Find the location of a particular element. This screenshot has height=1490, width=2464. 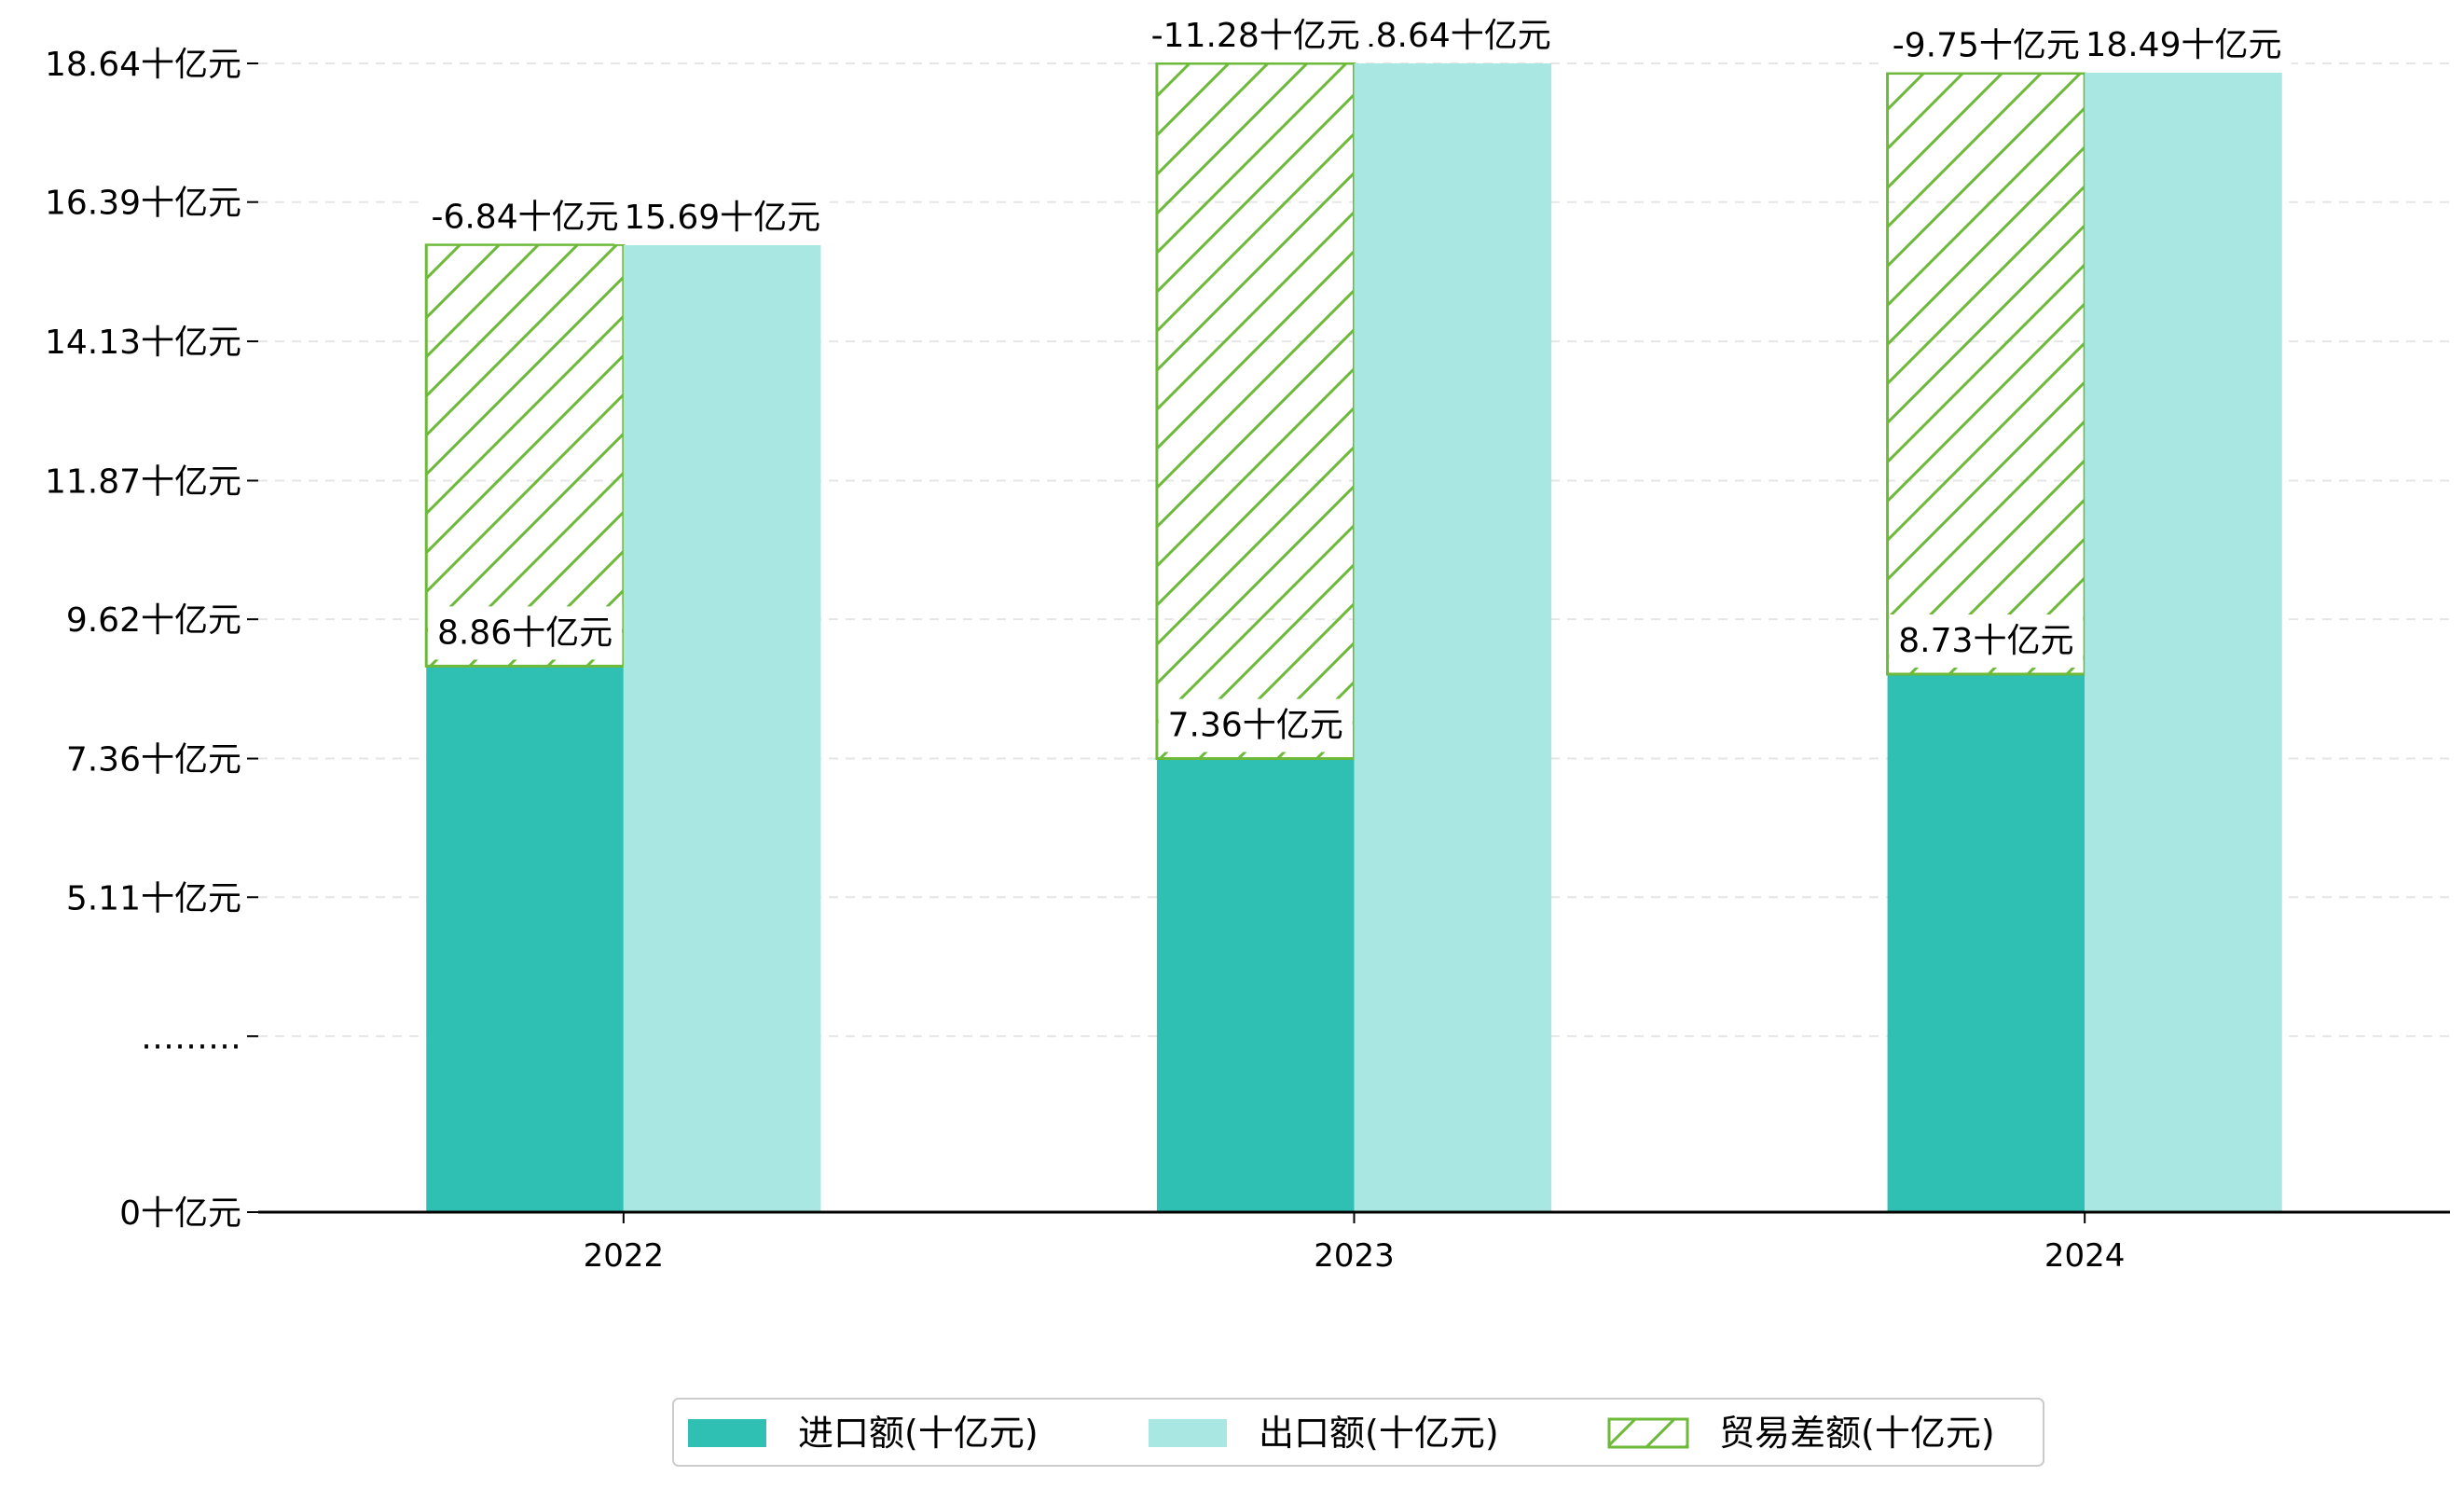

legend: 进口额(十亿元) 出口额(十亿元) 贸易差额(十亿元) is located at coordinates (1358, 1432).